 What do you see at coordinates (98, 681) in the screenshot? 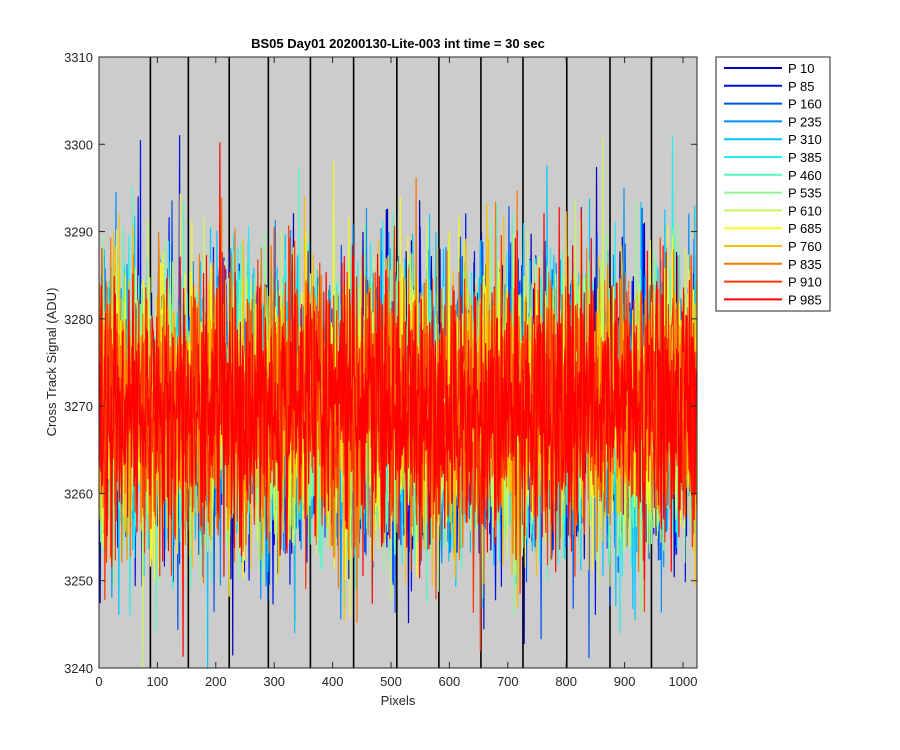
I see `x-tick-label-0: 0` at bounding box center [98, 681].